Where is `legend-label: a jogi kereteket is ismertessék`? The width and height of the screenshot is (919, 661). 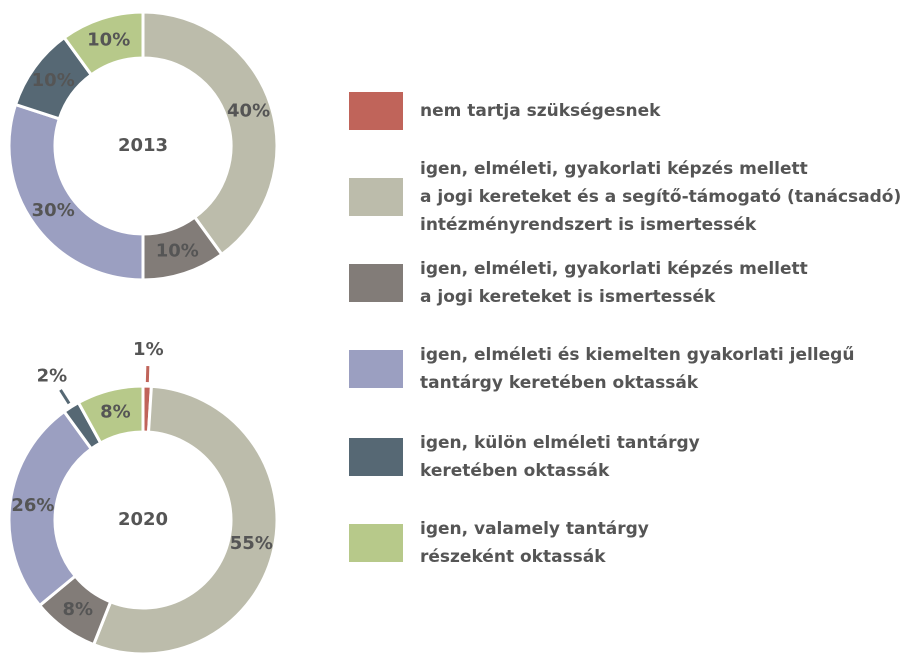
legend-label: a jogi kereteket is ismertessék is located at coordinates (568, 297).